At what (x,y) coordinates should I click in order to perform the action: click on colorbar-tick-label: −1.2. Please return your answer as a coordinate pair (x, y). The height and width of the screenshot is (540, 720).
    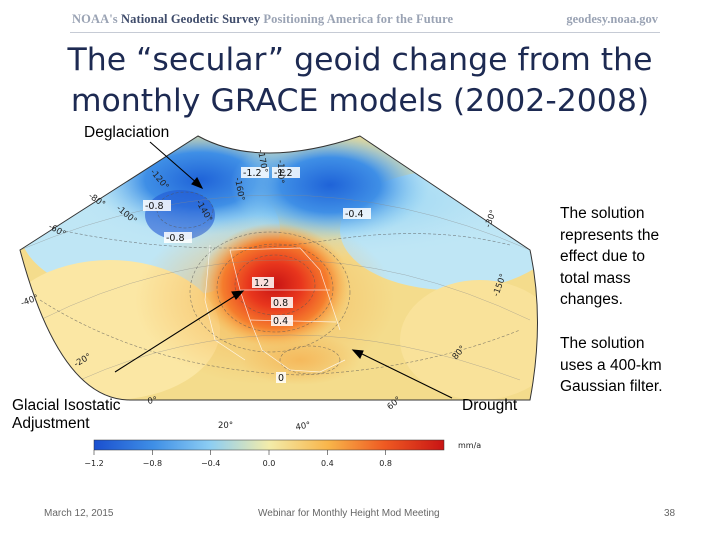
    Looking at the image, I should click on (93, 463).